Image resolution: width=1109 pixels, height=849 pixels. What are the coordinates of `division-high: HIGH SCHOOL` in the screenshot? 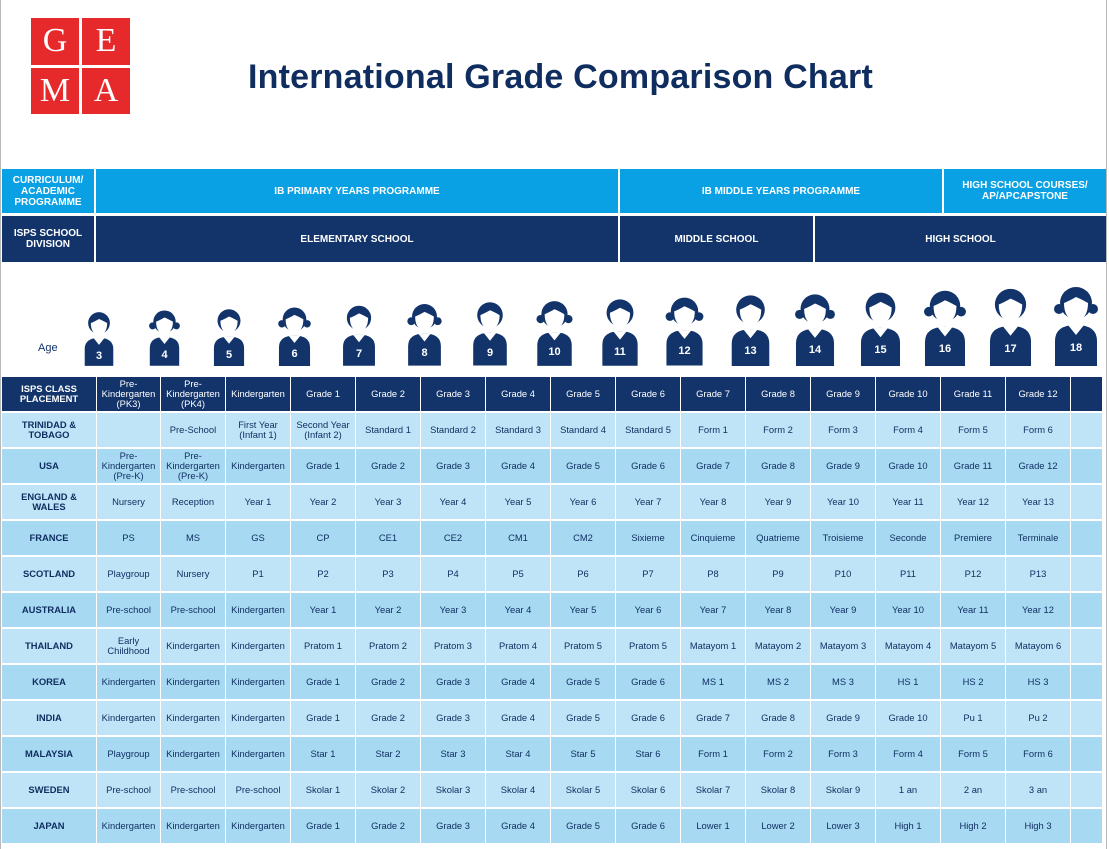 It's located at (960, 239).